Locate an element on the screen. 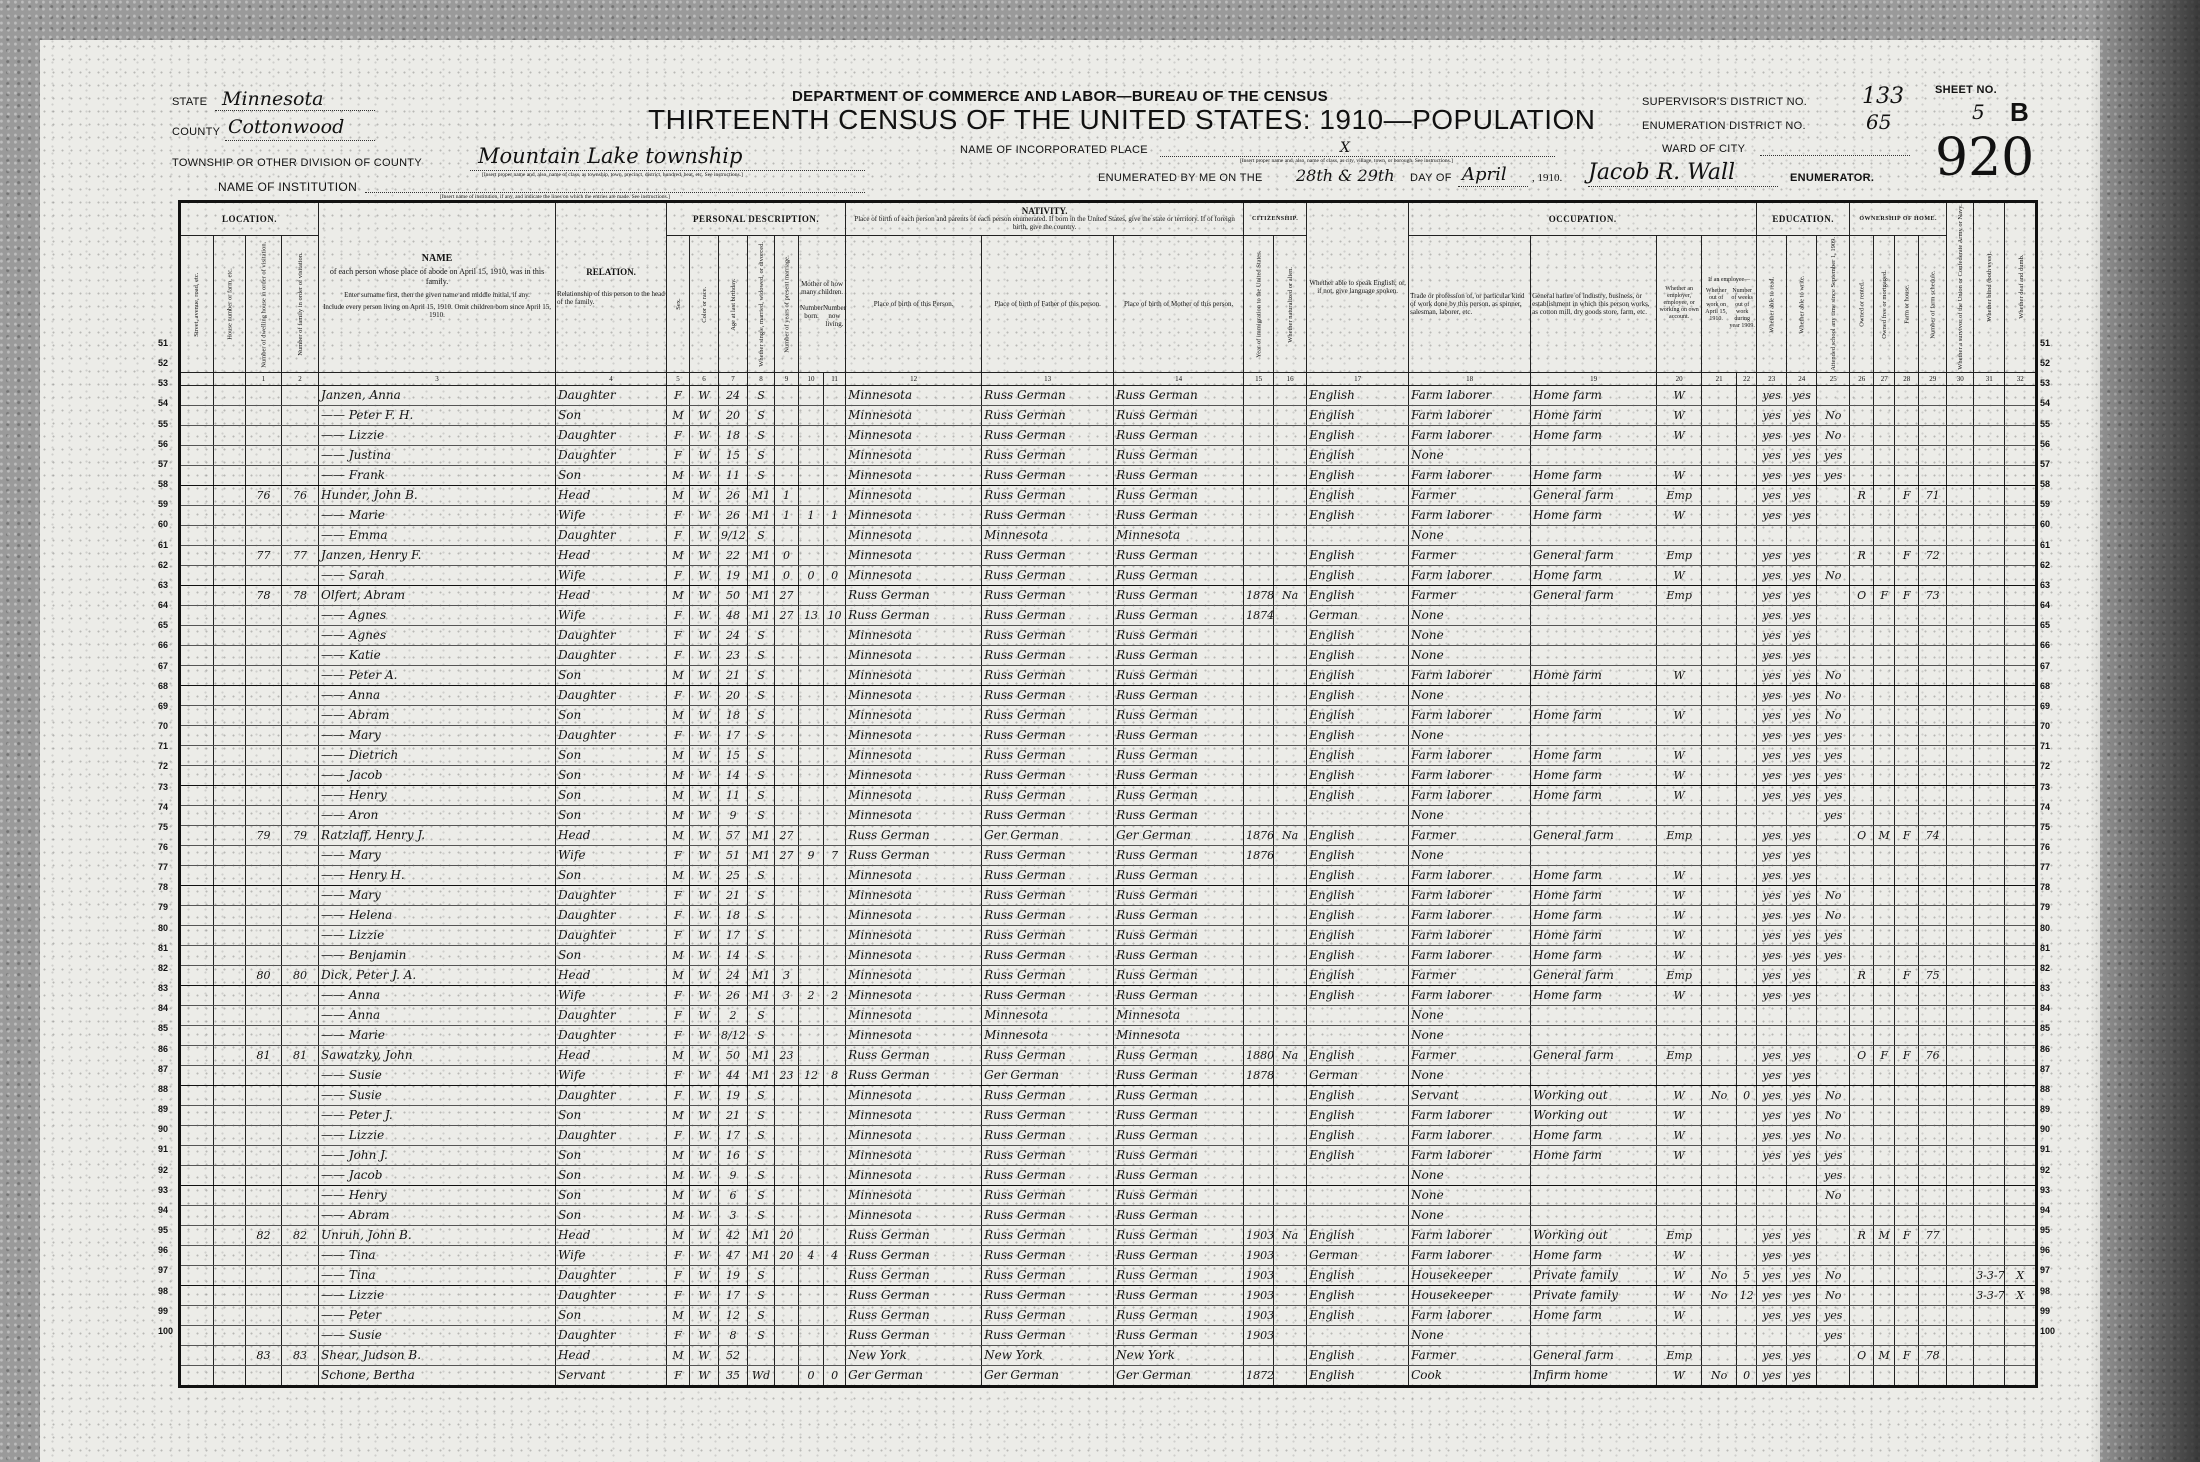  header-education: EDUCATION. is located at coordinates (1803, 218).